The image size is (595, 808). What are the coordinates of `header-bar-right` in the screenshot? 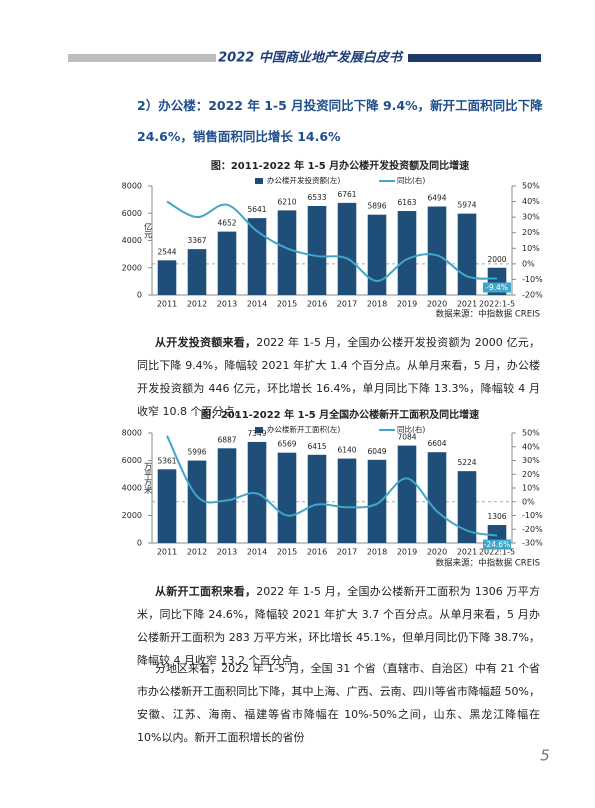 It's located at (474, 58).